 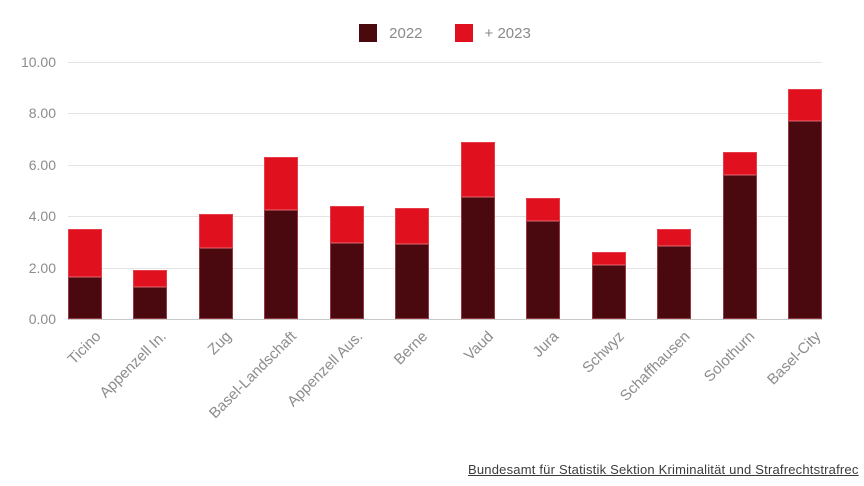 What do you see at coordinates (507, 33) in the screenshot?
I see `legend-label-2023: + 2023` at bounding box center [507, 33].